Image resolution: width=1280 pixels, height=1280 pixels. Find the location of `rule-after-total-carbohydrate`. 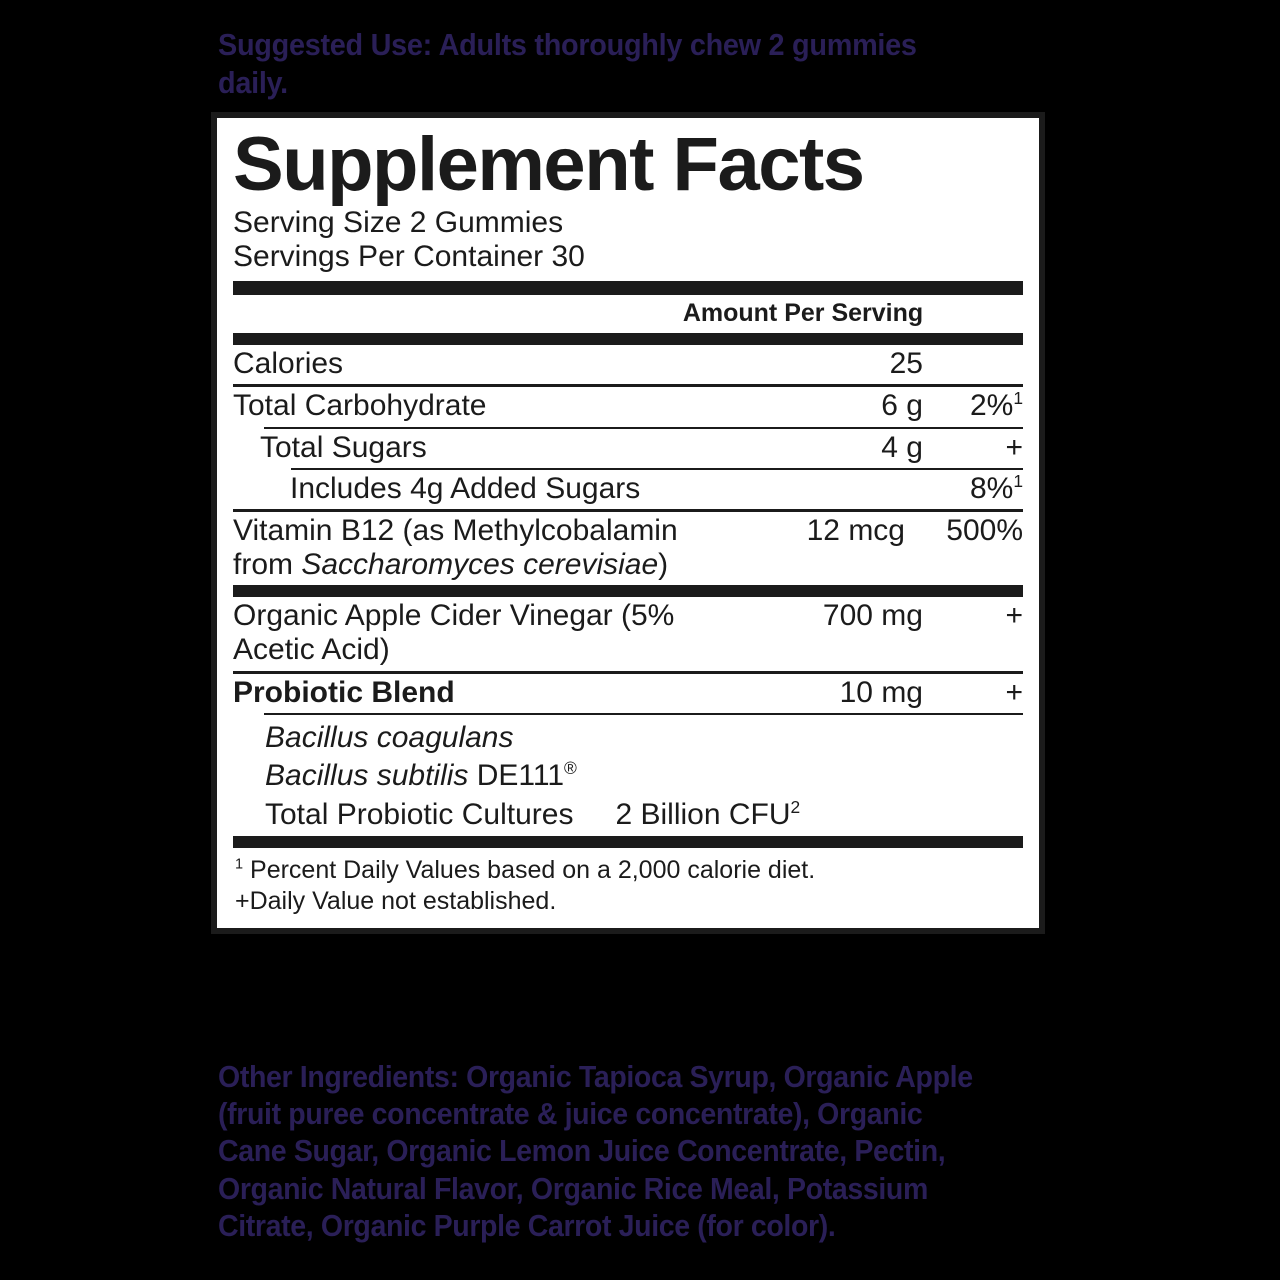

rule-after-total-carbohydrate is located at coordinates (643, 427).